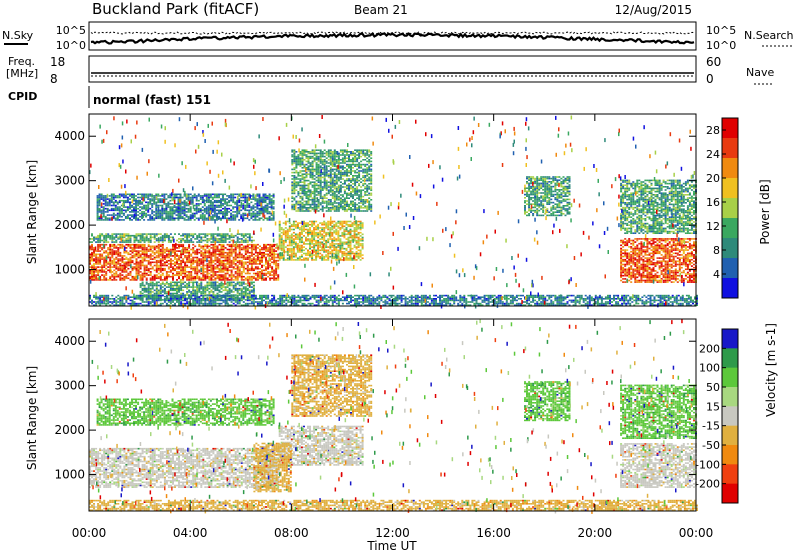  Describe the element at coordinates (721, 30) in the screenshot. I see `noise-tick-top-right: 10^5` at that location.